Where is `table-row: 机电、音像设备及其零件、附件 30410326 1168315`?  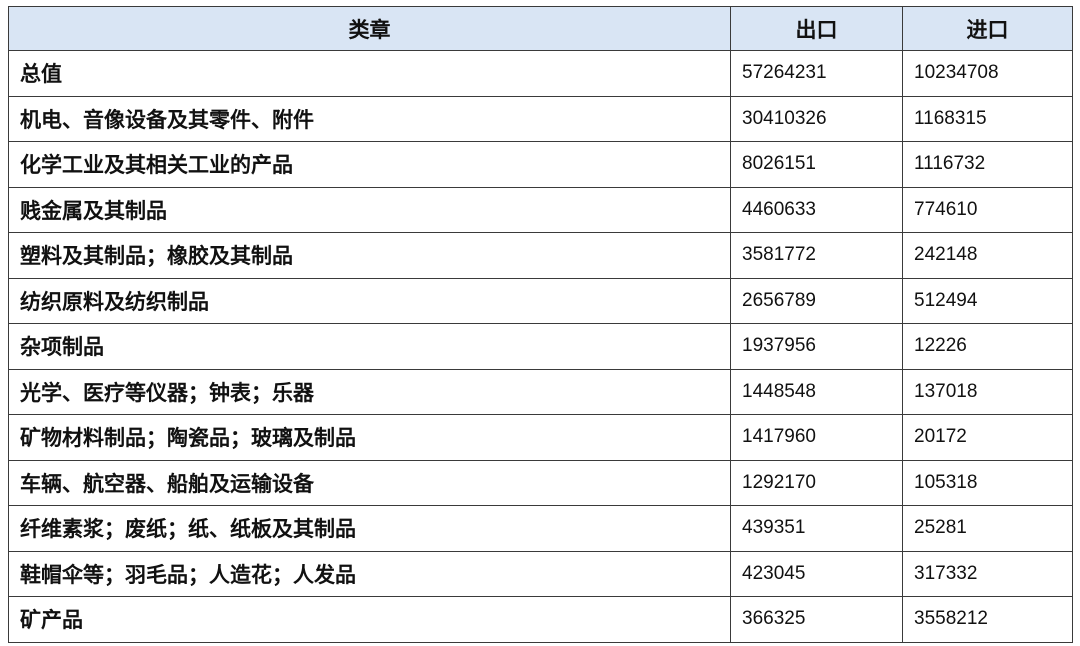
table-row: 机电、音像设备及其零件、附件 30410326 1168315 is located at coordinates (540, 118).